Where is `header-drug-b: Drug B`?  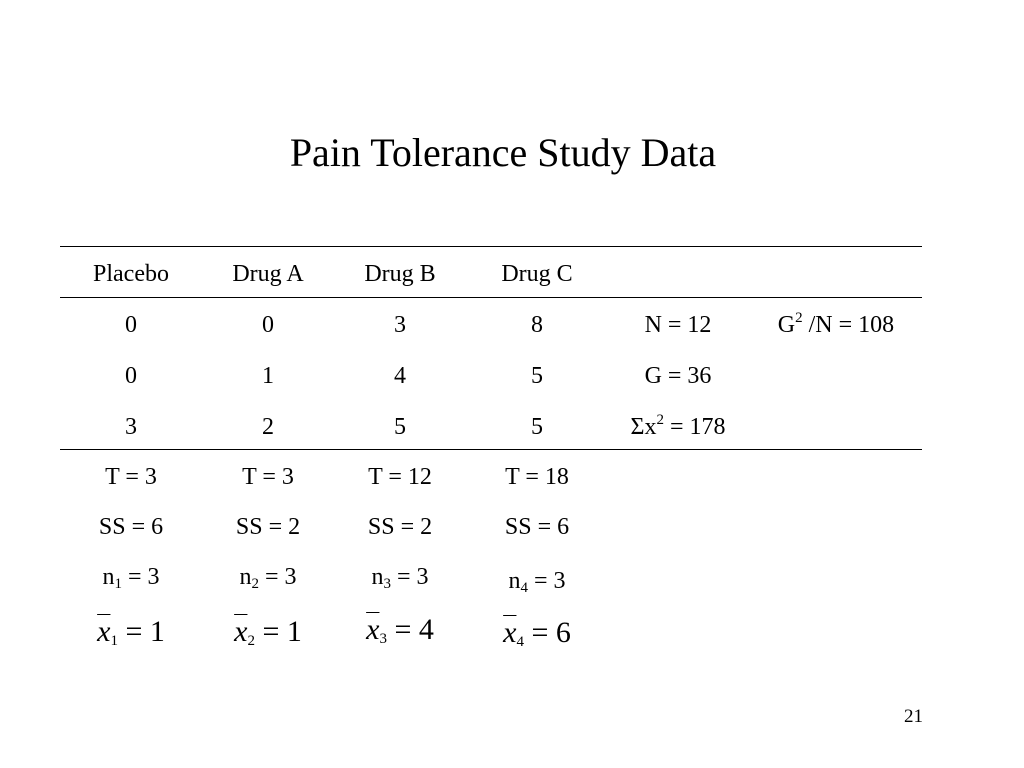 header-drug-b: Drug B is located at coordinates (400, 274).